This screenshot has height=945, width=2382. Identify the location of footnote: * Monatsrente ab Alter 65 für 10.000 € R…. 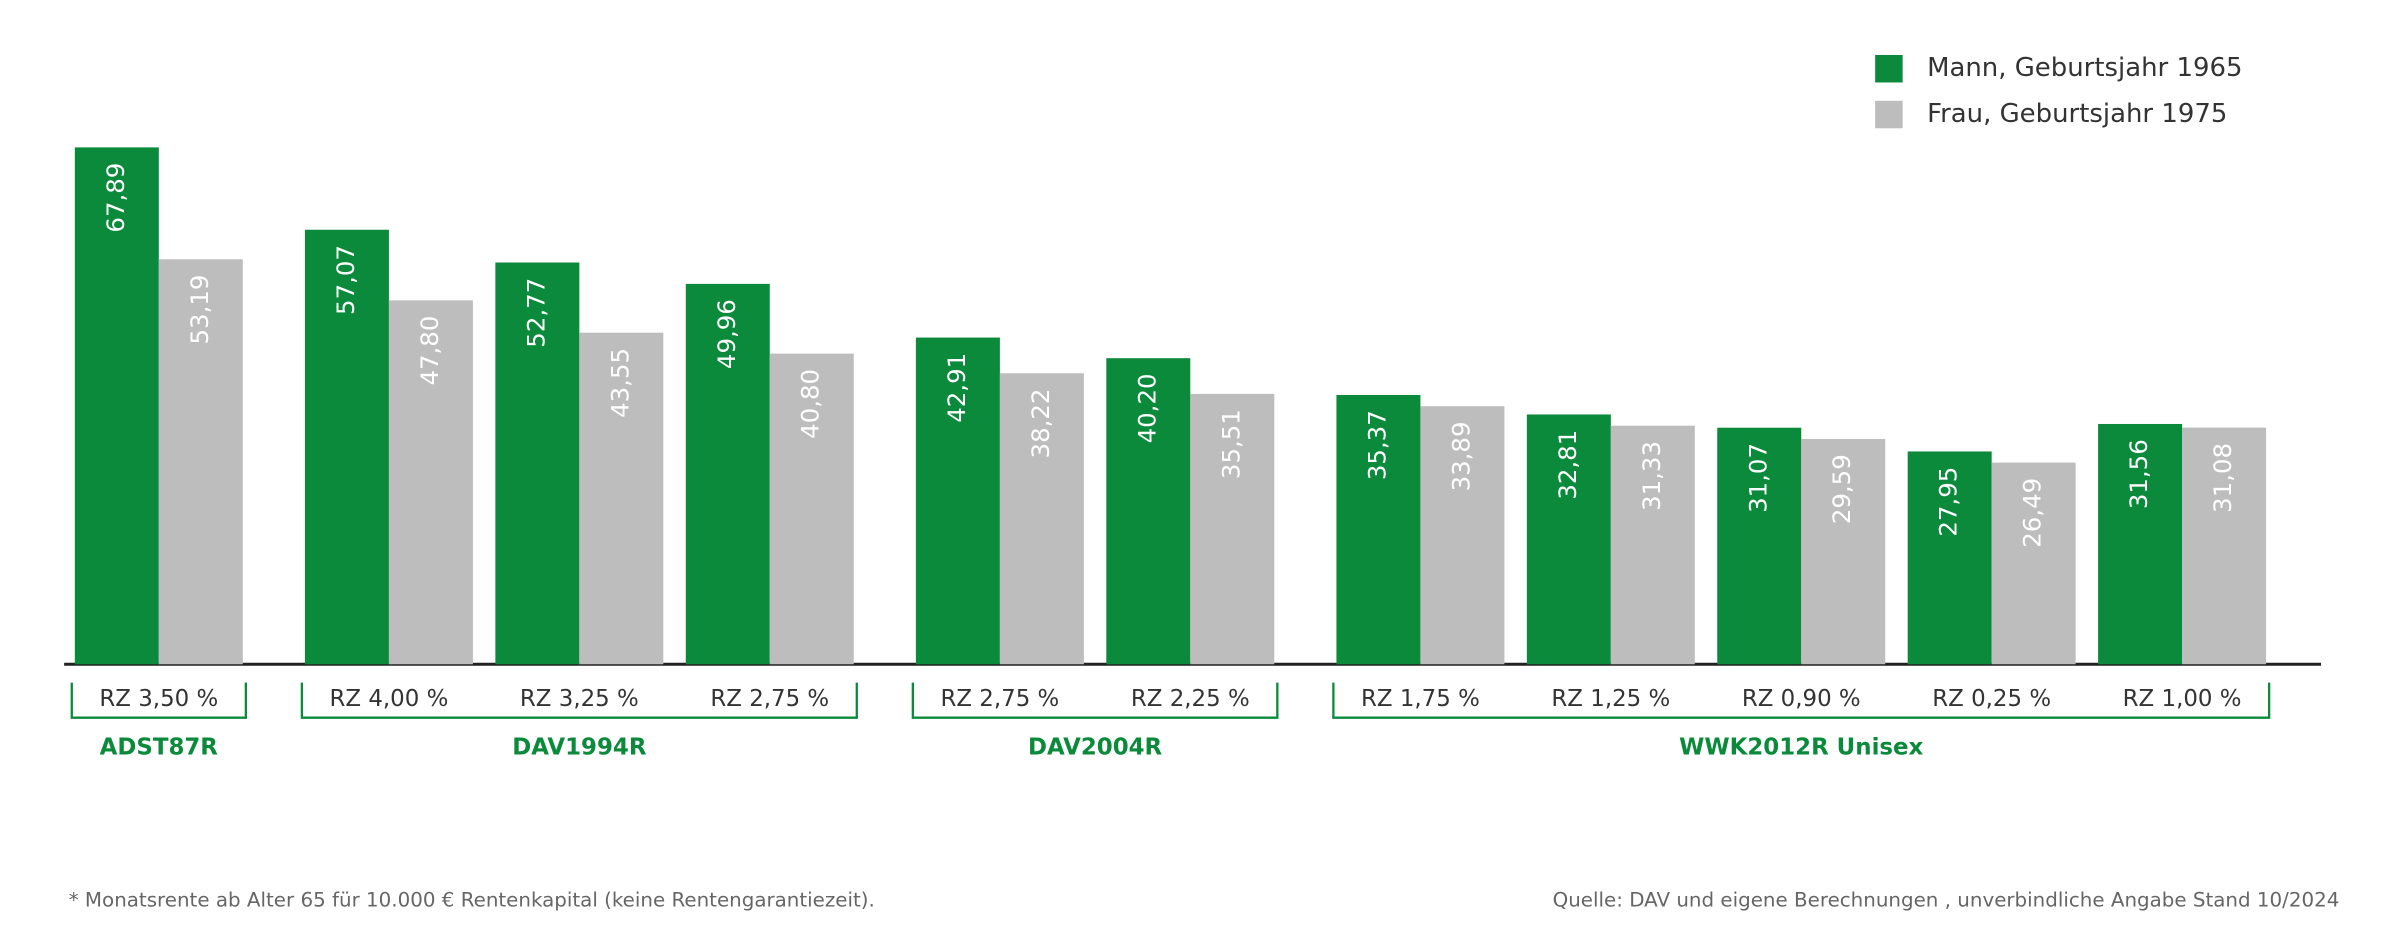
(472, 899).